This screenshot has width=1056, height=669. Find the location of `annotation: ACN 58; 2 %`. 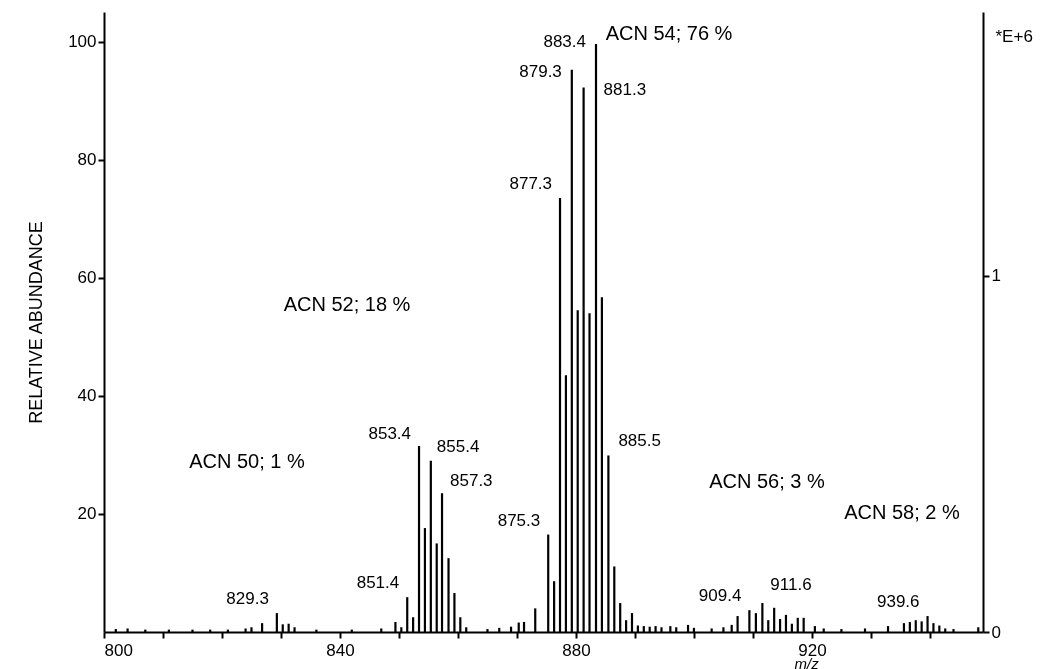

annotation: ACN 58; 2 % is located at coordinates (902, 512).